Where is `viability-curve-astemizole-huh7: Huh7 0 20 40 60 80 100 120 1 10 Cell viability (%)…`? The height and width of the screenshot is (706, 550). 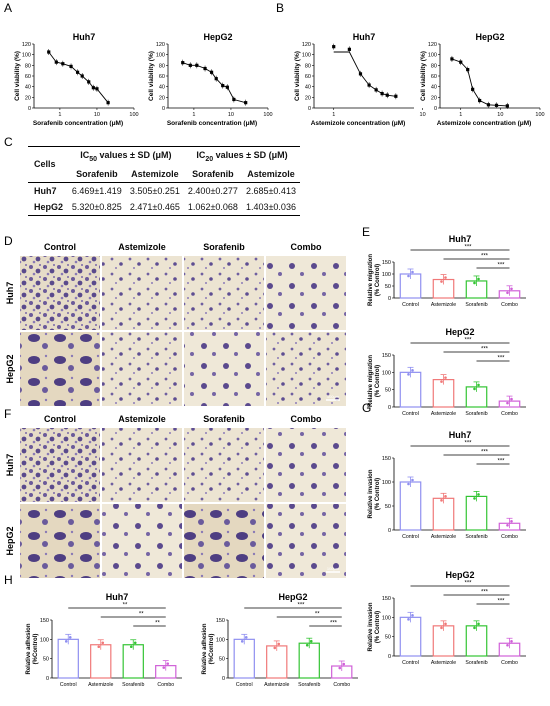
viability-curve-astemizole-huh7: Huh7 0 20 40 60 80 100 120 1 10 Cell viability (%)… is located at coordinates (360, 79).